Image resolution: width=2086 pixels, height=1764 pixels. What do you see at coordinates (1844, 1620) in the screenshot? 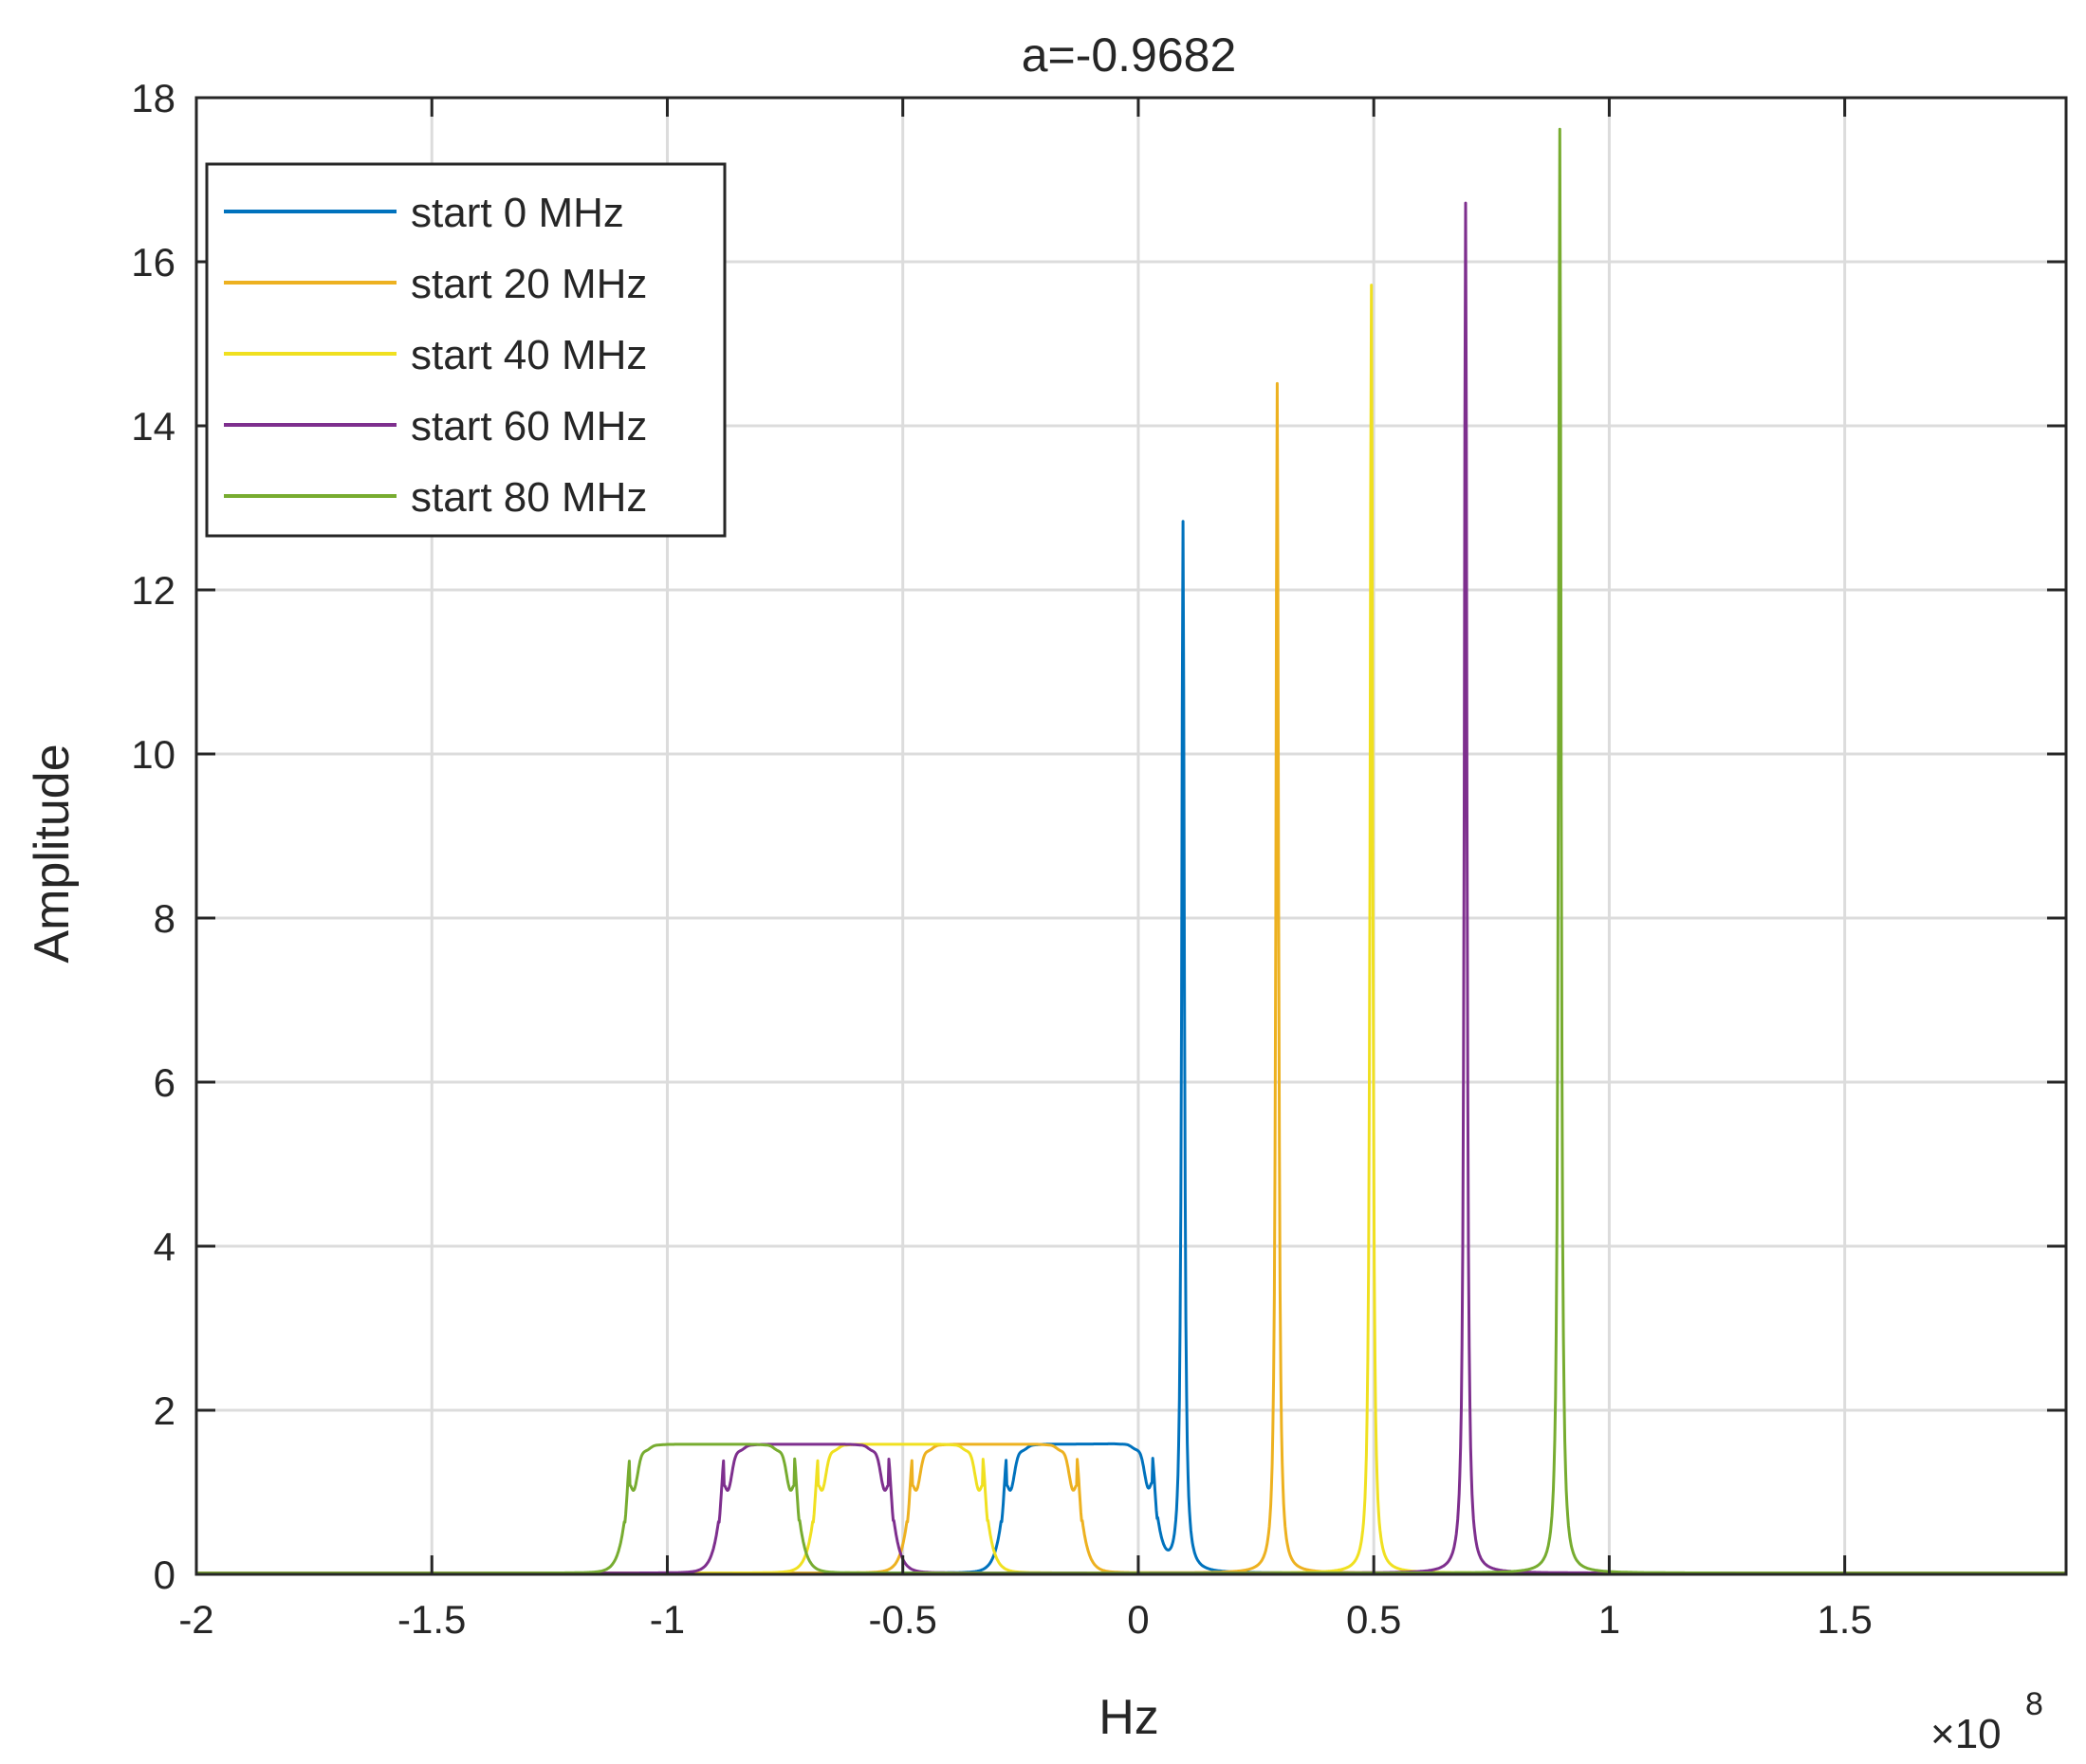
I see `x-tick-label: 1.5` at bounding box center [1844, 1620].